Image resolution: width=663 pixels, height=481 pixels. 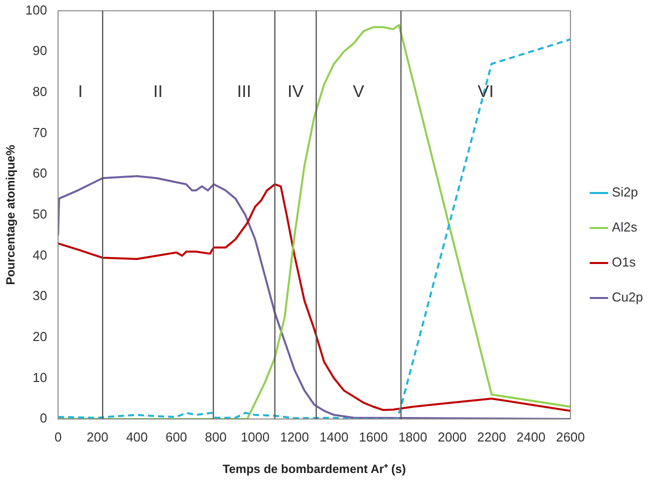 I want to click on x-tick-label: 2600, so click(x=570, y=436).